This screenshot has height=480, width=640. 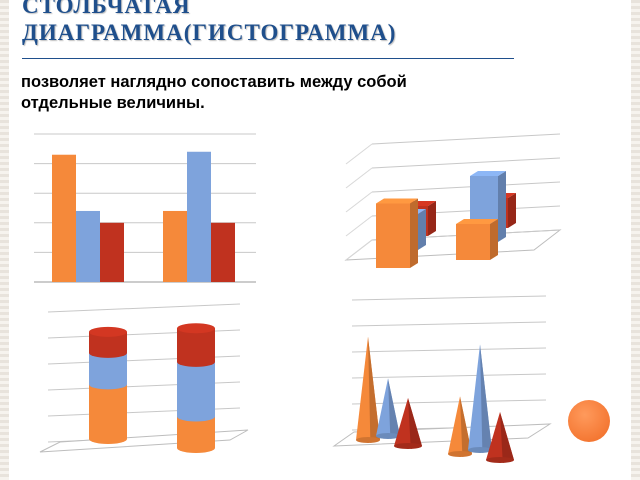 I want to click on slide-title-line2: ДИАГРАММА(ГИСТОГРАММА), so click(x=209, y=32).